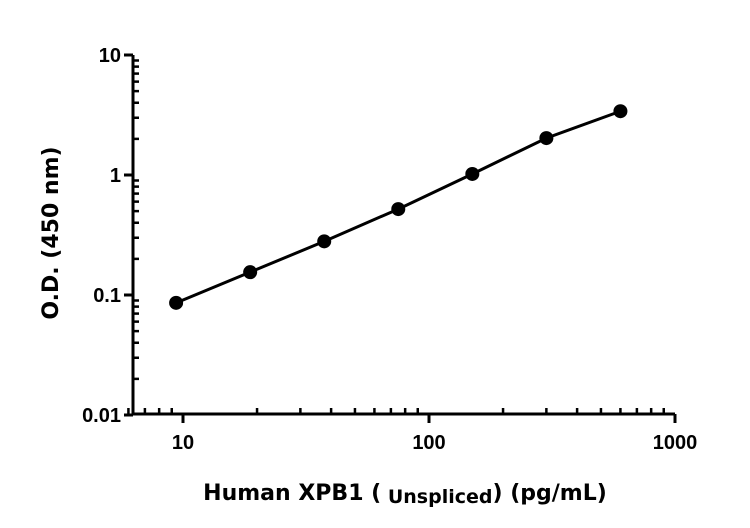 The width and height of the screenshot is (750, 528). I want to click on y-tick-label: 0.1, so click(107, 296).